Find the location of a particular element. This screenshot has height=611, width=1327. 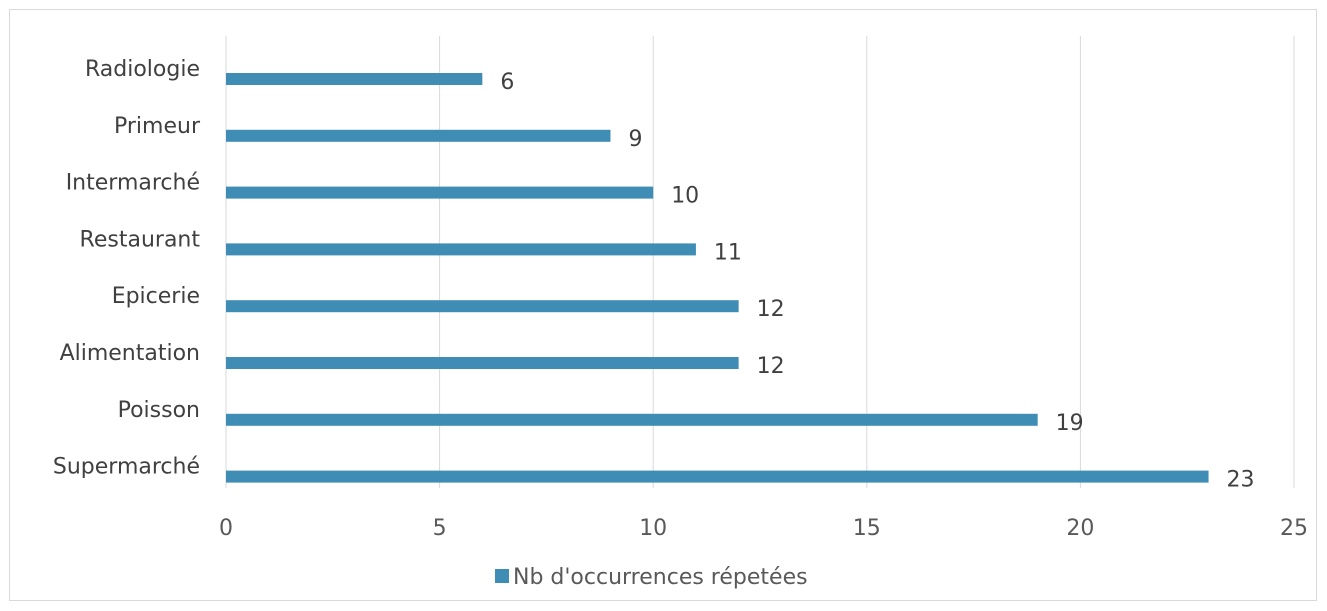

legend: Nb d'occurrences répetées is located at coordinates (651, 577).